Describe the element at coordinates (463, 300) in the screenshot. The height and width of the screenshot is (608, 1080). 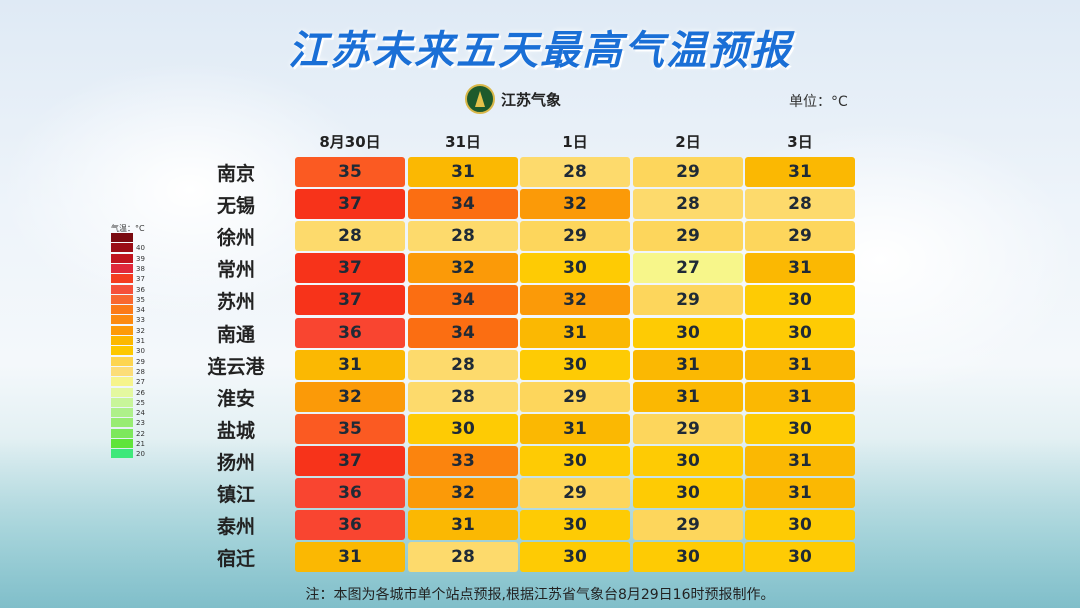
I see `temperature-cell: 34` at that location.